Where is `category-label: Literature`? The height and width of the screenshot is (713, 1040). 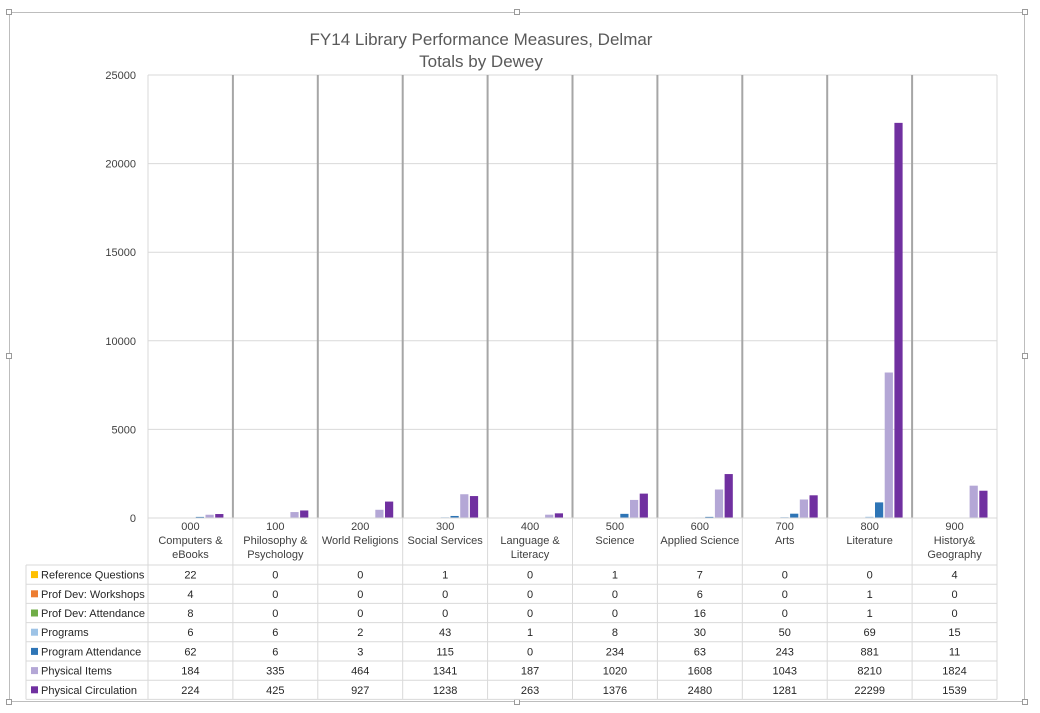
category-label: Literature is located at coordinates (869, 541).